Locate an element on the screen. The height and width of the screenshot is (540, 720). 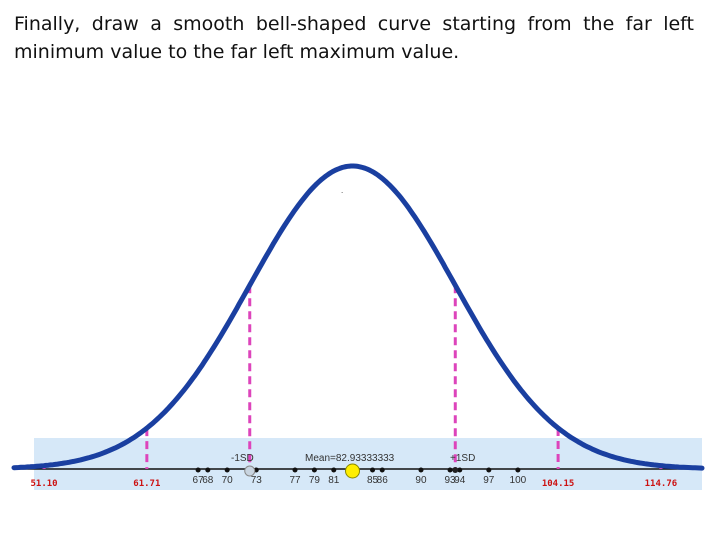
tick-label: 79 is located at coordinates (315, 480).